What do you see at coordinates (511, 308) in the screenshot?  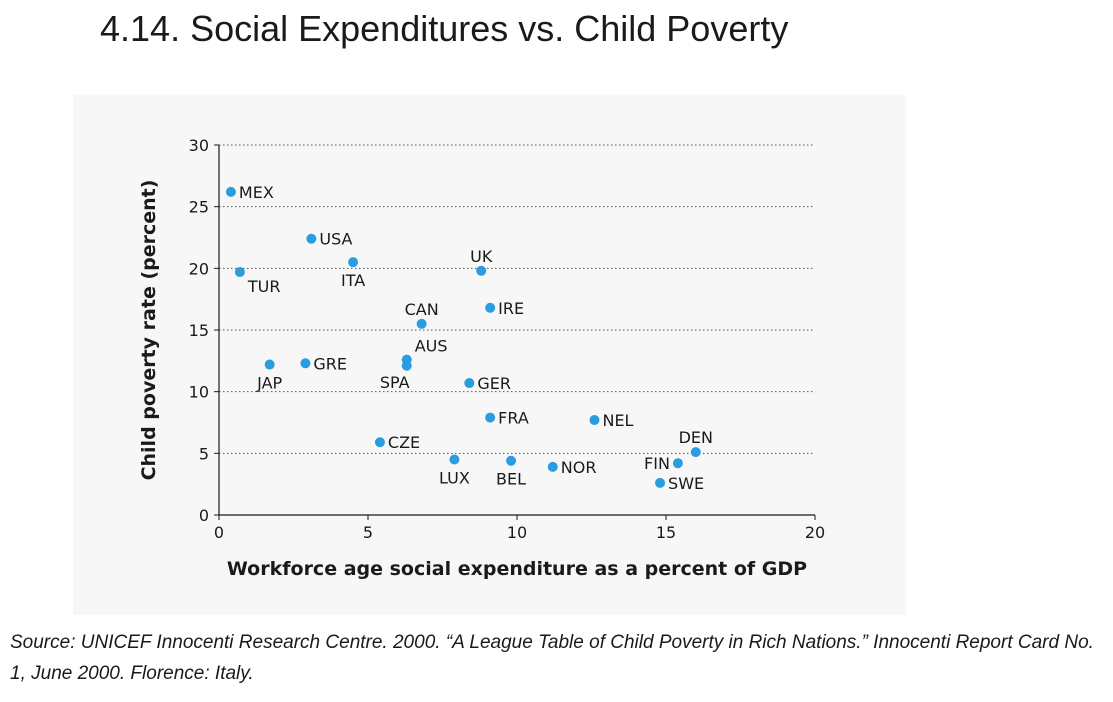 I see `point-label-ire: IRE` at bounding box center [511, 308].